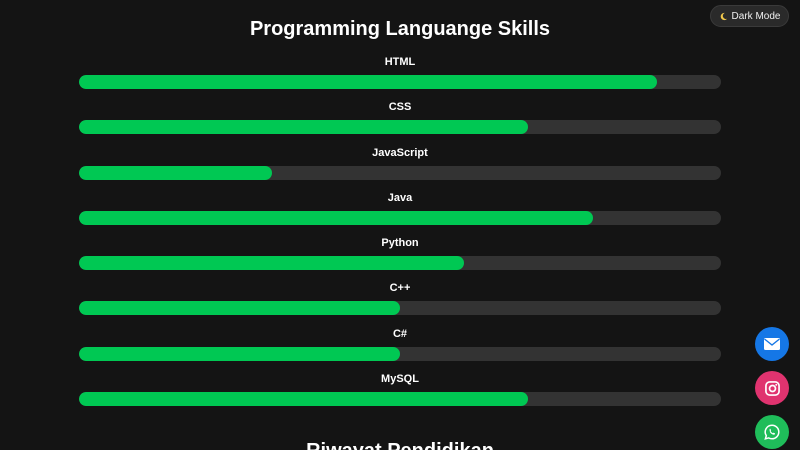  What do you see at coordinates (400, 62) in the screenshot?
I see `skill-label: HTML` at bounding box center [400, 62].